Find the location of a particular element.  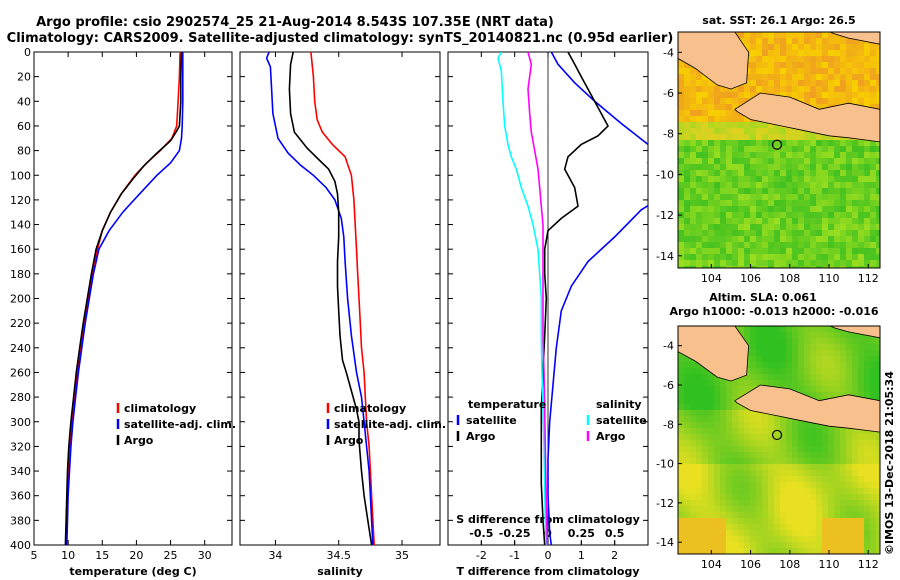

sst_map-ytick-label: -4 is located at coordinates (668, 52).